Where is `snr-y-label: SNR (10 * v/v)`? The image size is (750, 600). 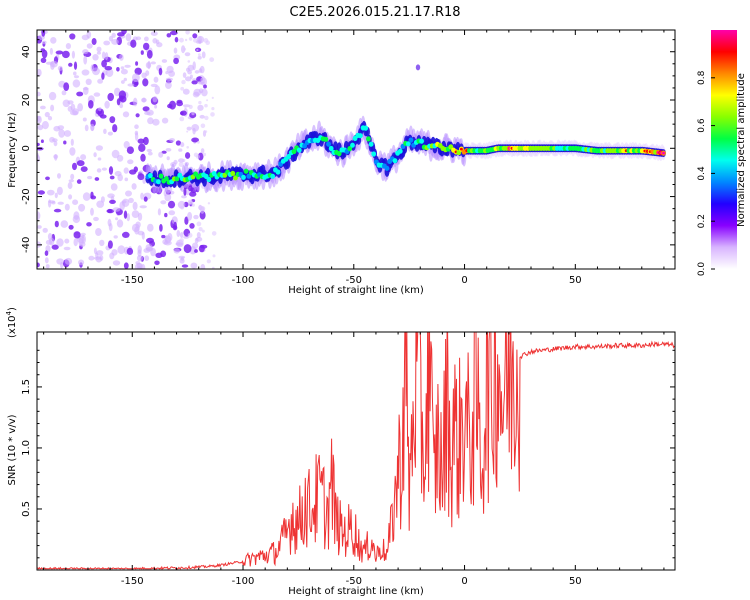 snr-y-label: SNR (10 * v/v) is located at coordinates (12, 449).